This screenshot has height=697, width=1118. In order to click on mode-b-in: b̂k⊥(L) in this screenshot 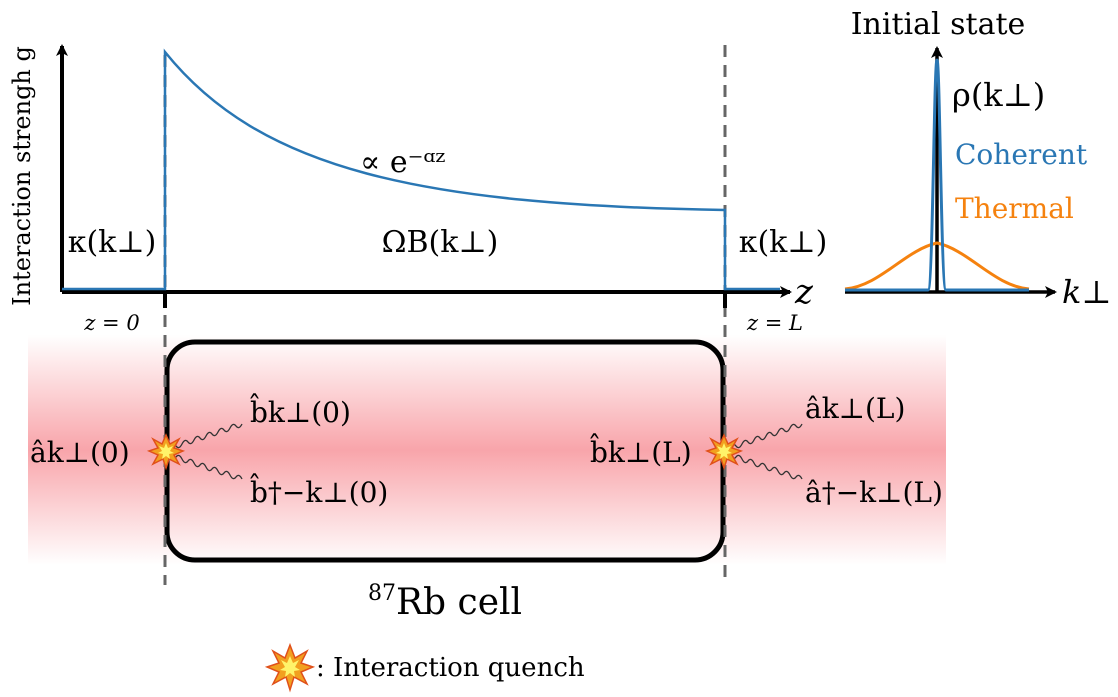, I will do `click(640, 451)`.